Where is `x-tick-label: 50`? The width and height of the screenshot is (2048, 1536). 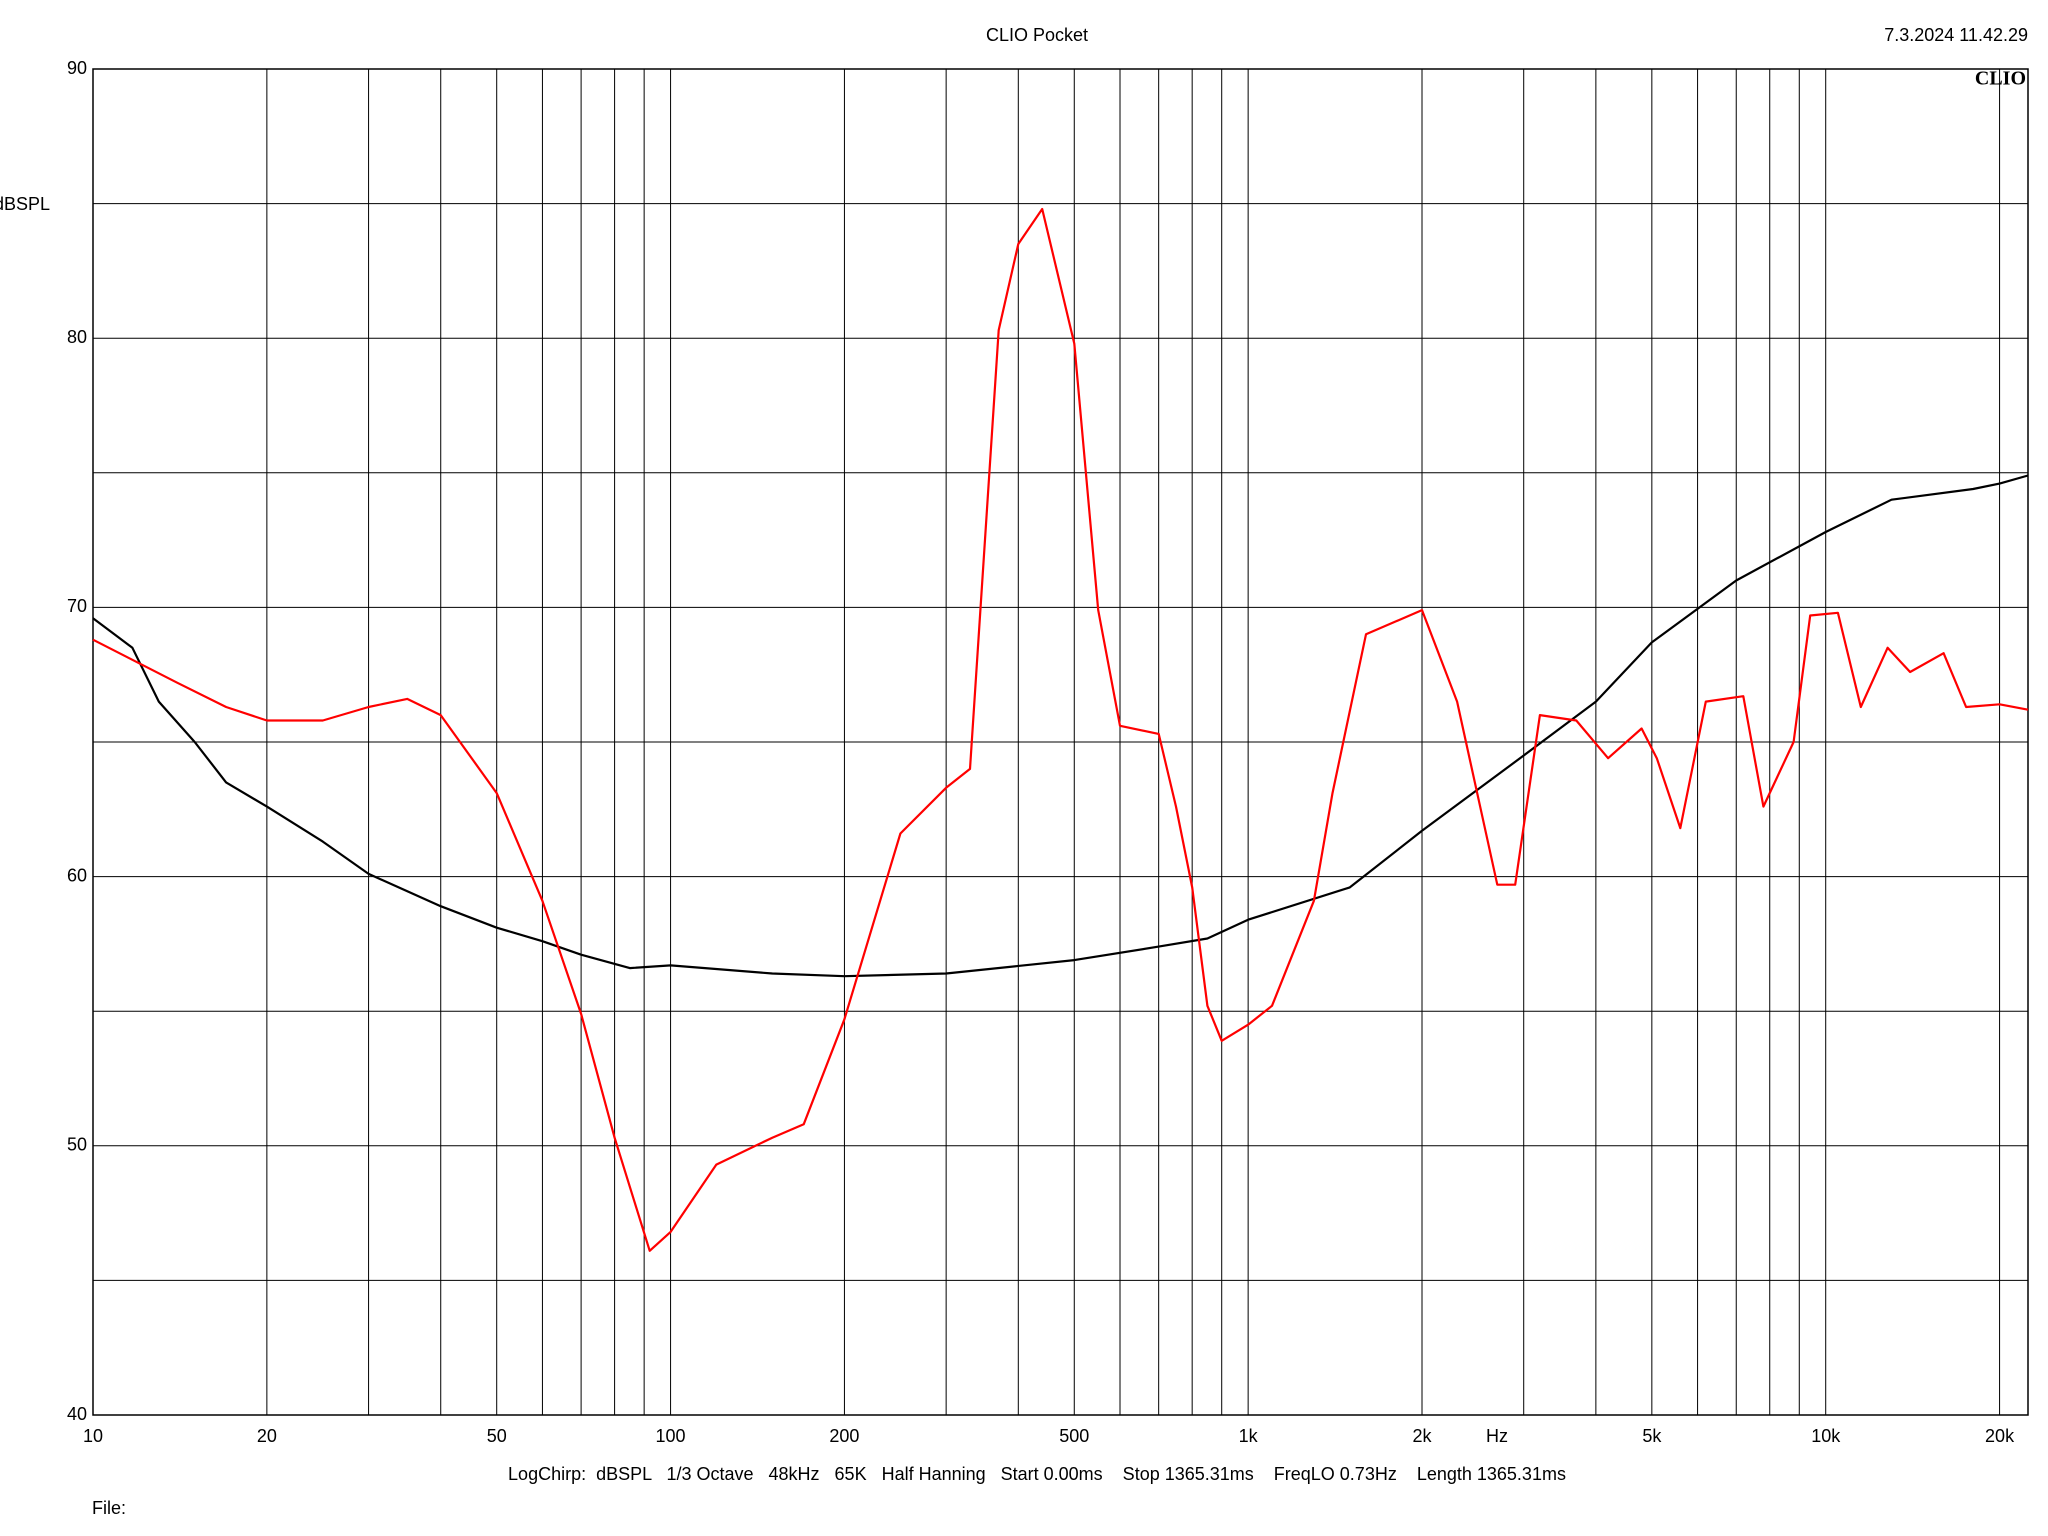
x-tick-label: 50 is located at coordinates (497, 1436).